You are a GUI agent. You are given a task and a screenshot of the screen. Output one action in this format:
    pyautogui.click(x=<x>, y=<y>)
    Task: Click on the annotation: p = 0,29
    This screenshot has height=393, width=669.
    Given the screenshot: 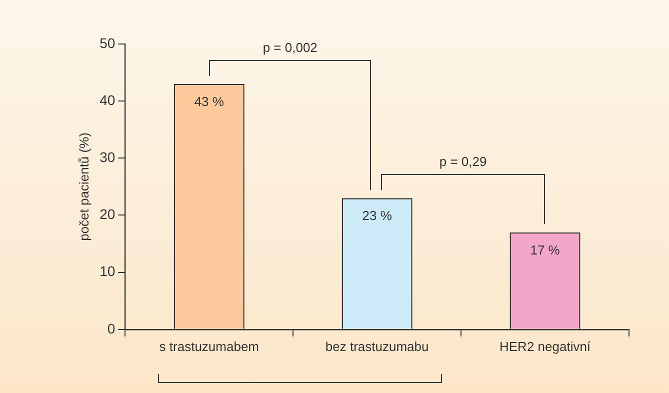 What is the action you would take?
    pyautogui.click(x=463, y=162)
    